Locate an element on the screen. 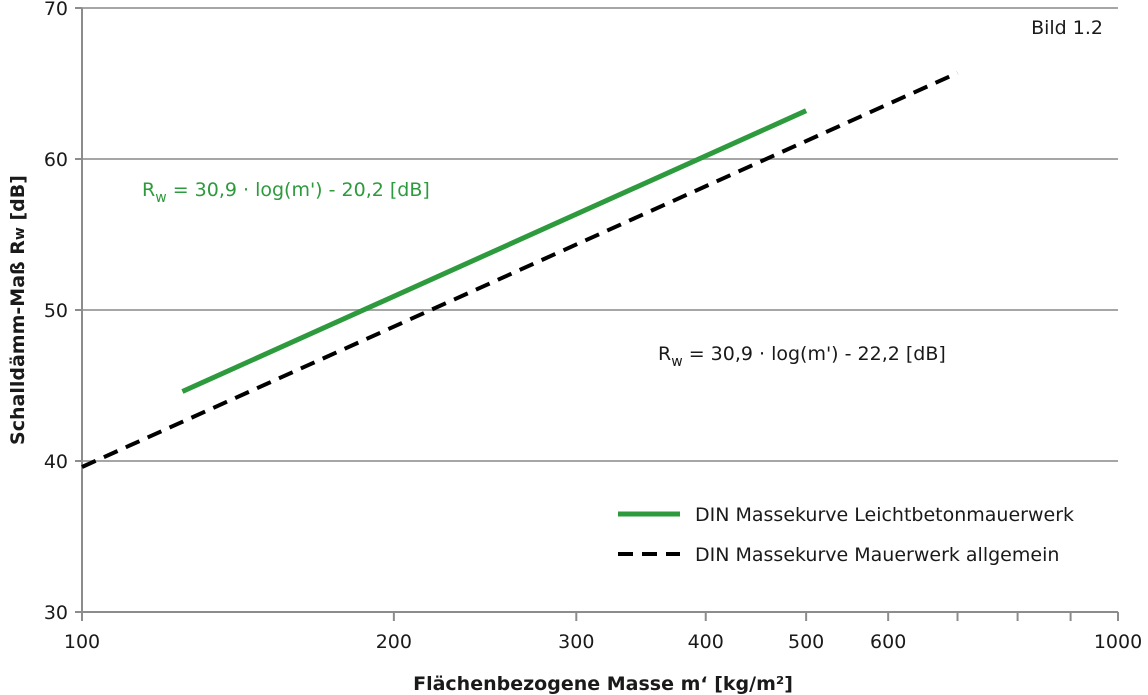 The width and height of the screenshot is (1148, 695). formula-2-sub: w is located at coordinates (676, 362).